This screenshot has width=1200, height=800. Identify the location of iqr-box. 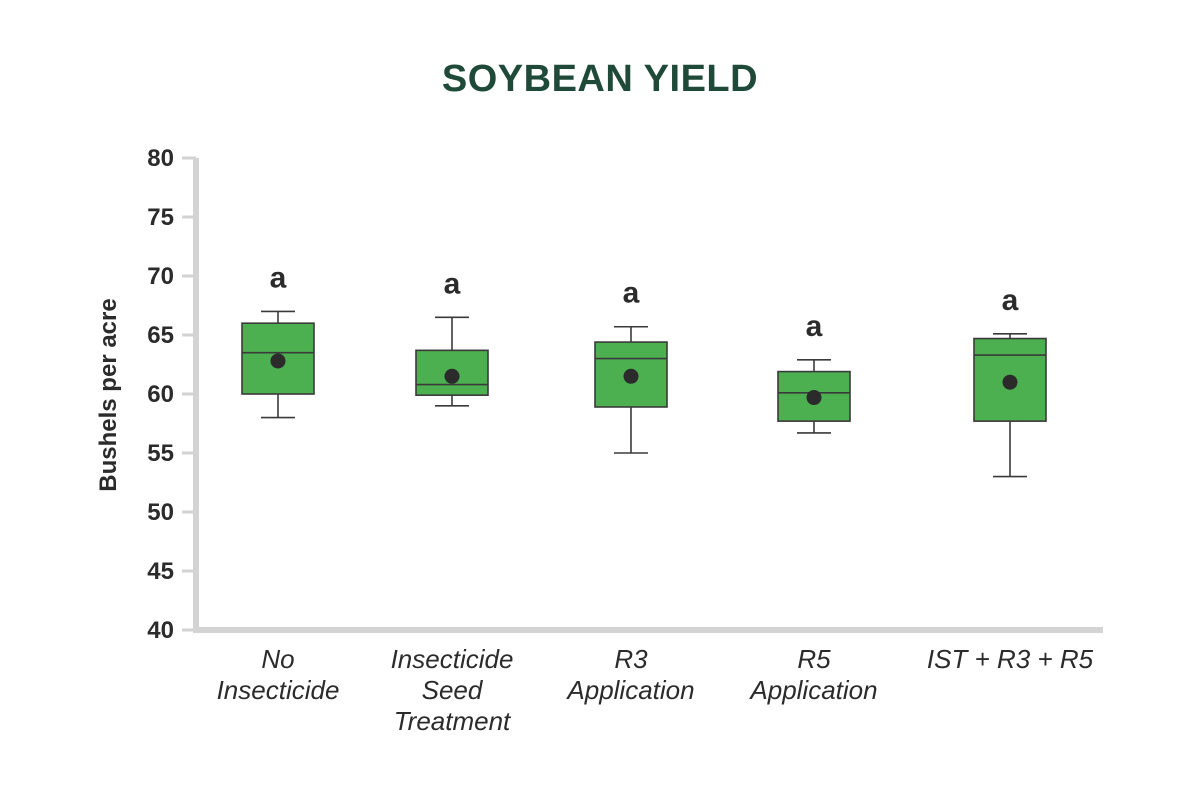
(452, 372).